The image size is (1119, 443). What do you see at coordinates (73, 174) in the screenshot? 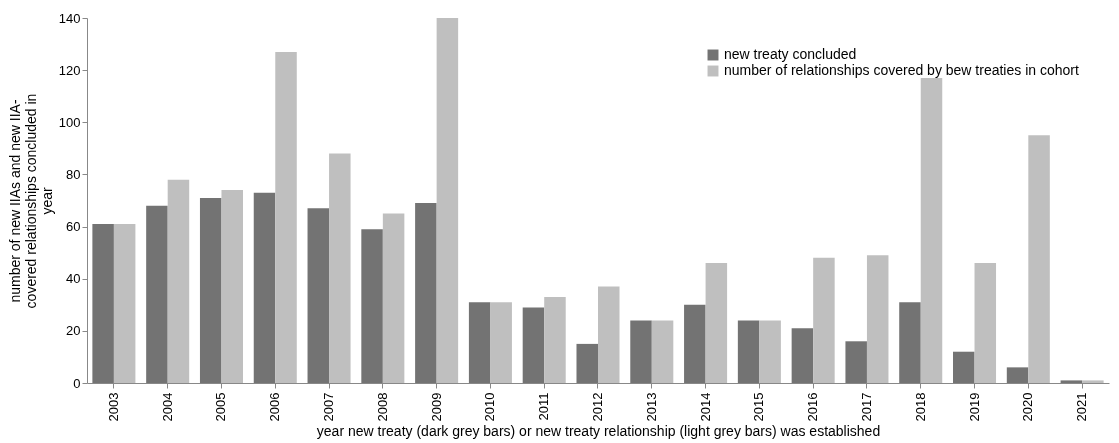
I see `y-tick-label: 80` at bounding box center [73, 174].